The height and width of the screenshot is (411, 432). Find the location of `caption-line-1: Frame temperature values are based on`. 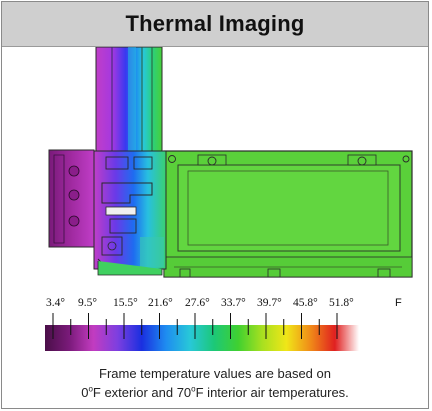

caption-line-1: Frame temperature values are based on is located at coordinates (215, 373).